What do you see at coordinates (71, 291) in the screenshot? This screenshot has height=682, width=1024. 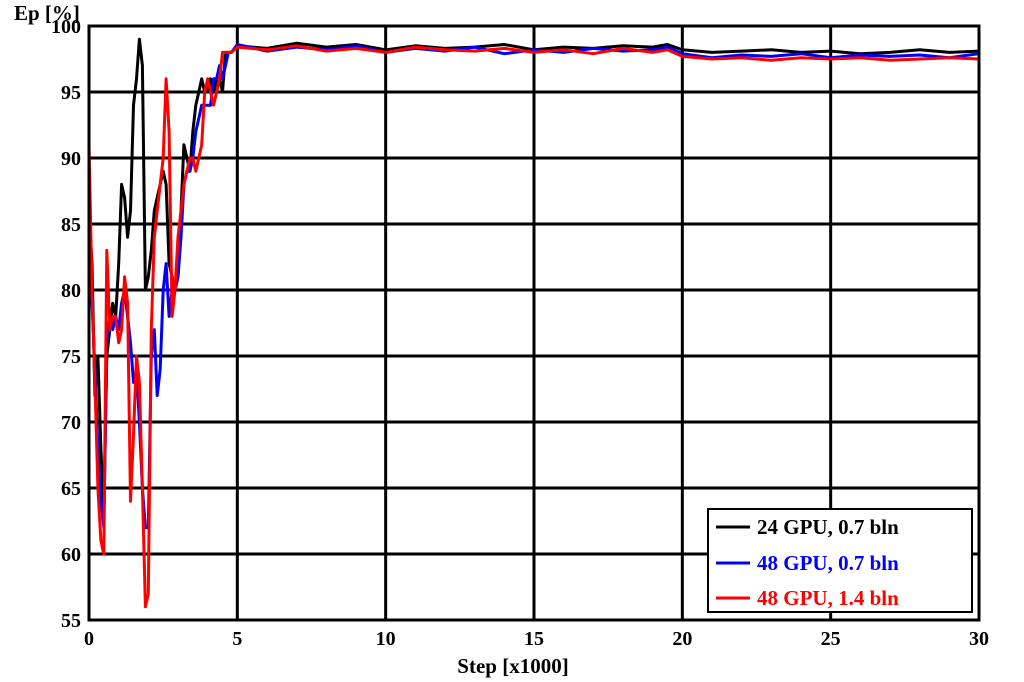 I see `y-tick-label: 80` at bounding box center [71, 291].